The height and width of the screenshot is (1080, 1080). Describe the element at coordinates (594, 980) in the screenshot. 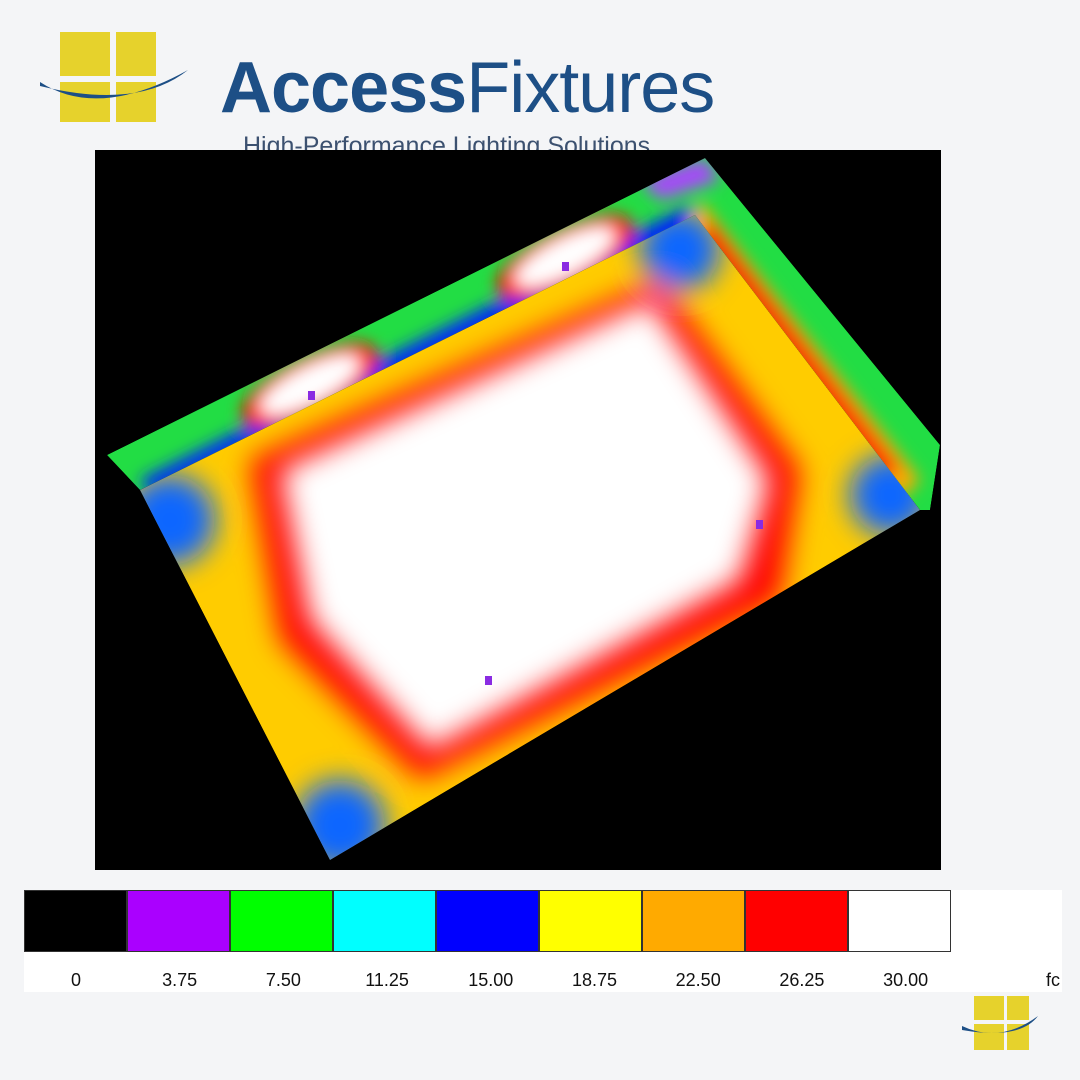

I see `legend-tick-label: 18.75` at that location.